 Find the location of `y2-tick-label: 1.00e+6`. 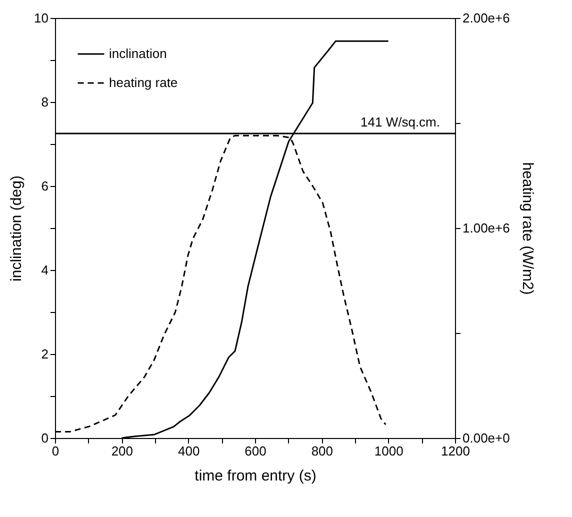

y2-tick-label: 1.00e+6 is located at coordinates (486, 228).